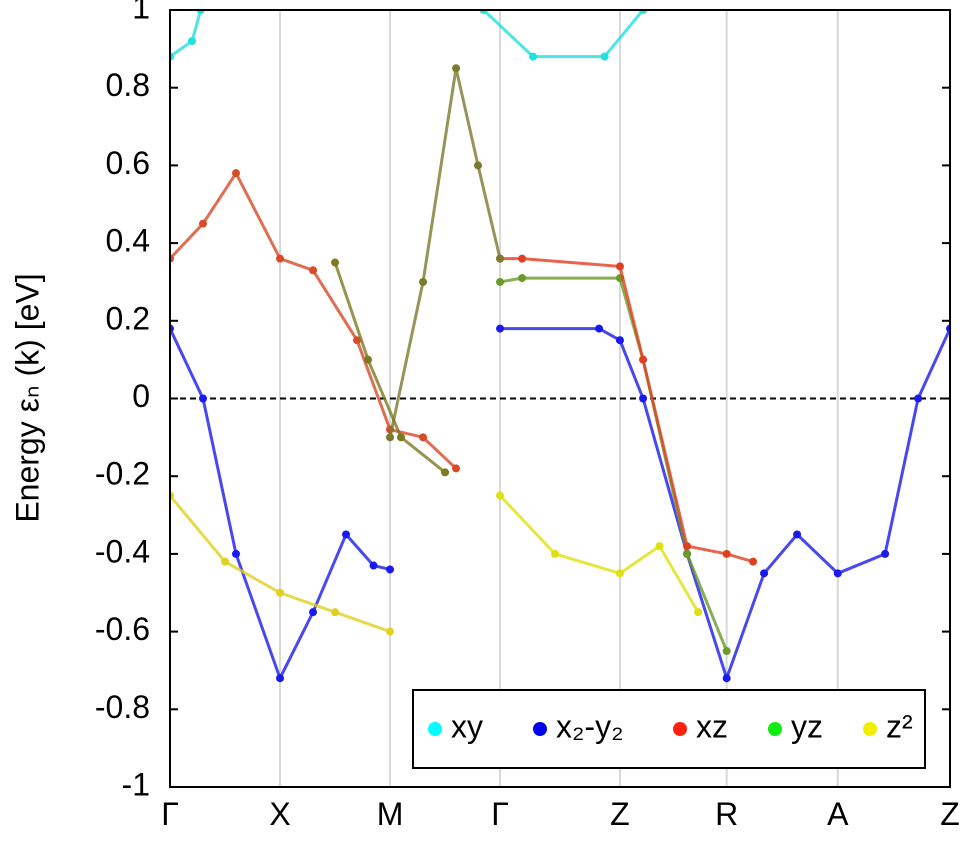 This screenshot has width=966, height=852. I want to click on x-tick-label: X, so click(279, 814).